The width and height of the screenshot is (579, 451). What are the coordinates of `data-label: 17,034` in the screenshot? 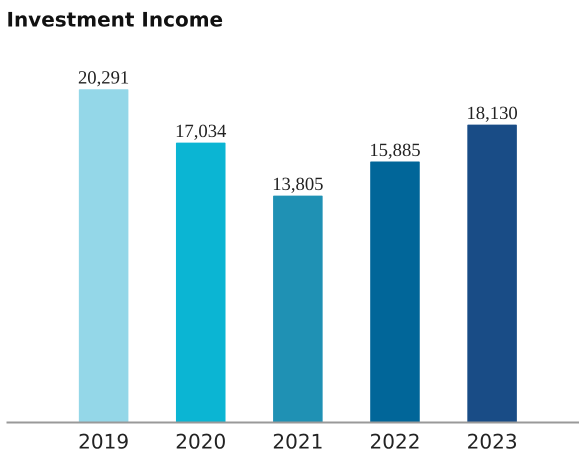 It's located at (201, 131).